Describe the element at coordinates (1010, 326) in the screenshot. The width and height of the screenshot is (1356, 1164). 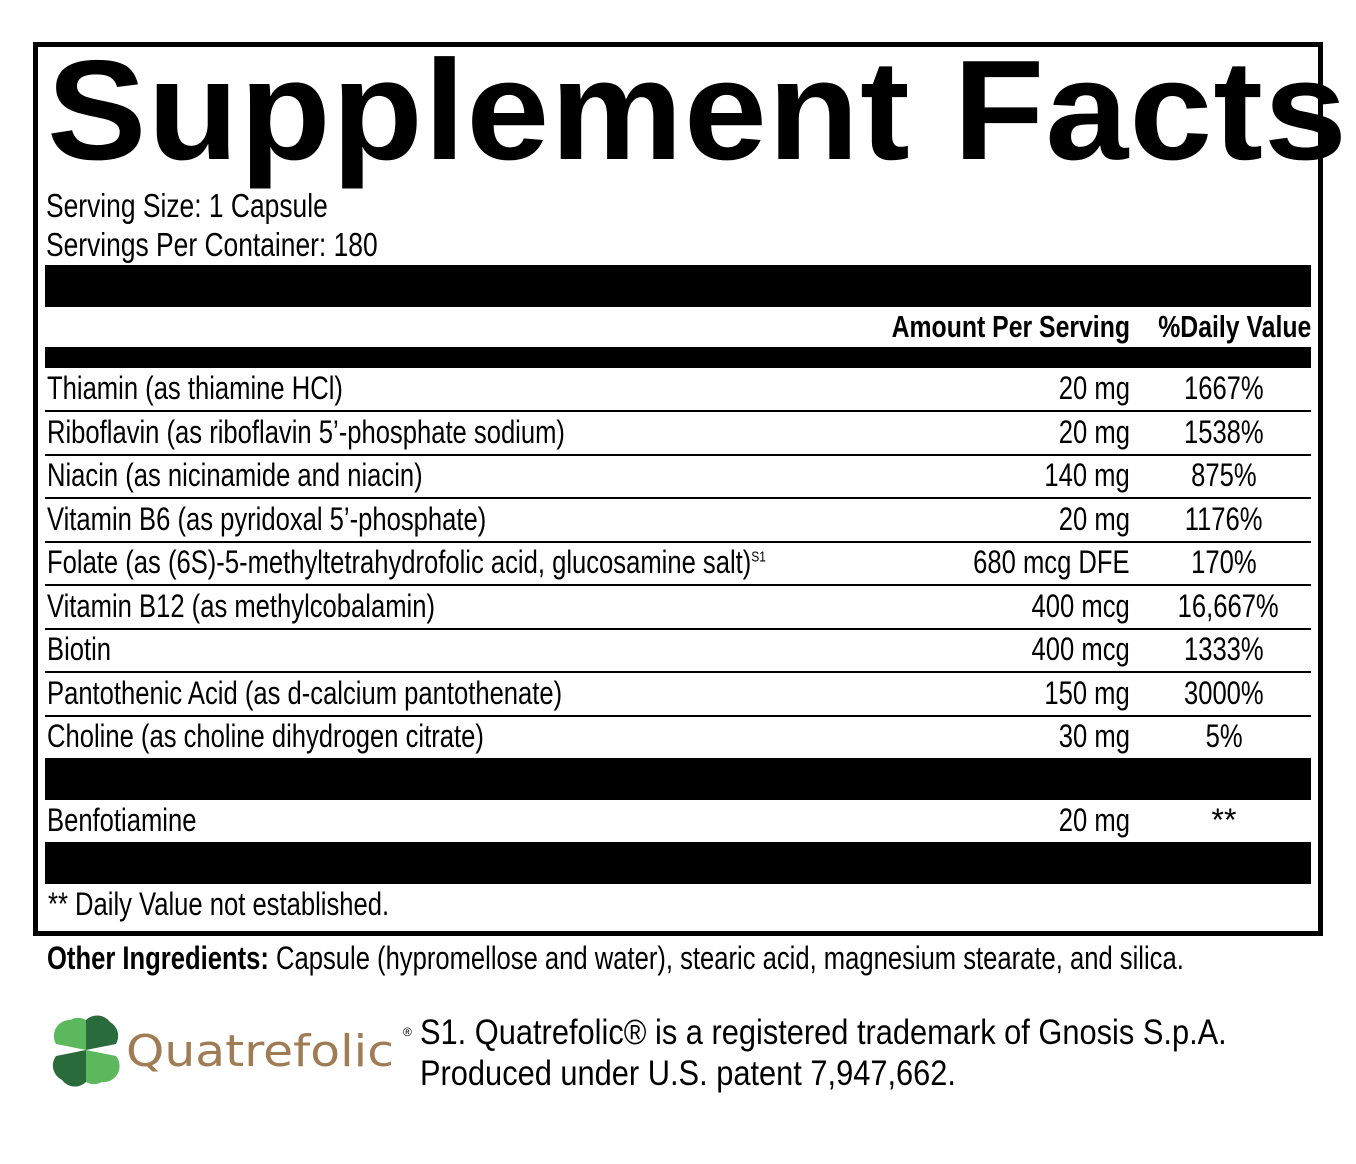
I see `amount-header: Amount Per Serving` at that location.